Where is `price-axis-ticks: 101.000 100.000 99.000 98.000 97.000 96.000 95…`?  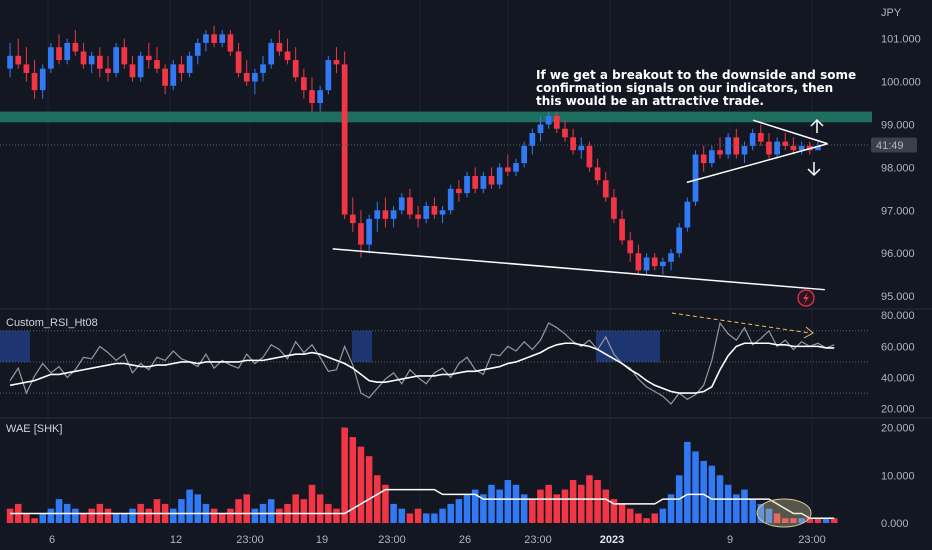 price-axis-ticks: 101.000 100.000 99.000 98.000 97.000 96.000 95… is located at coordinates (901, 169).